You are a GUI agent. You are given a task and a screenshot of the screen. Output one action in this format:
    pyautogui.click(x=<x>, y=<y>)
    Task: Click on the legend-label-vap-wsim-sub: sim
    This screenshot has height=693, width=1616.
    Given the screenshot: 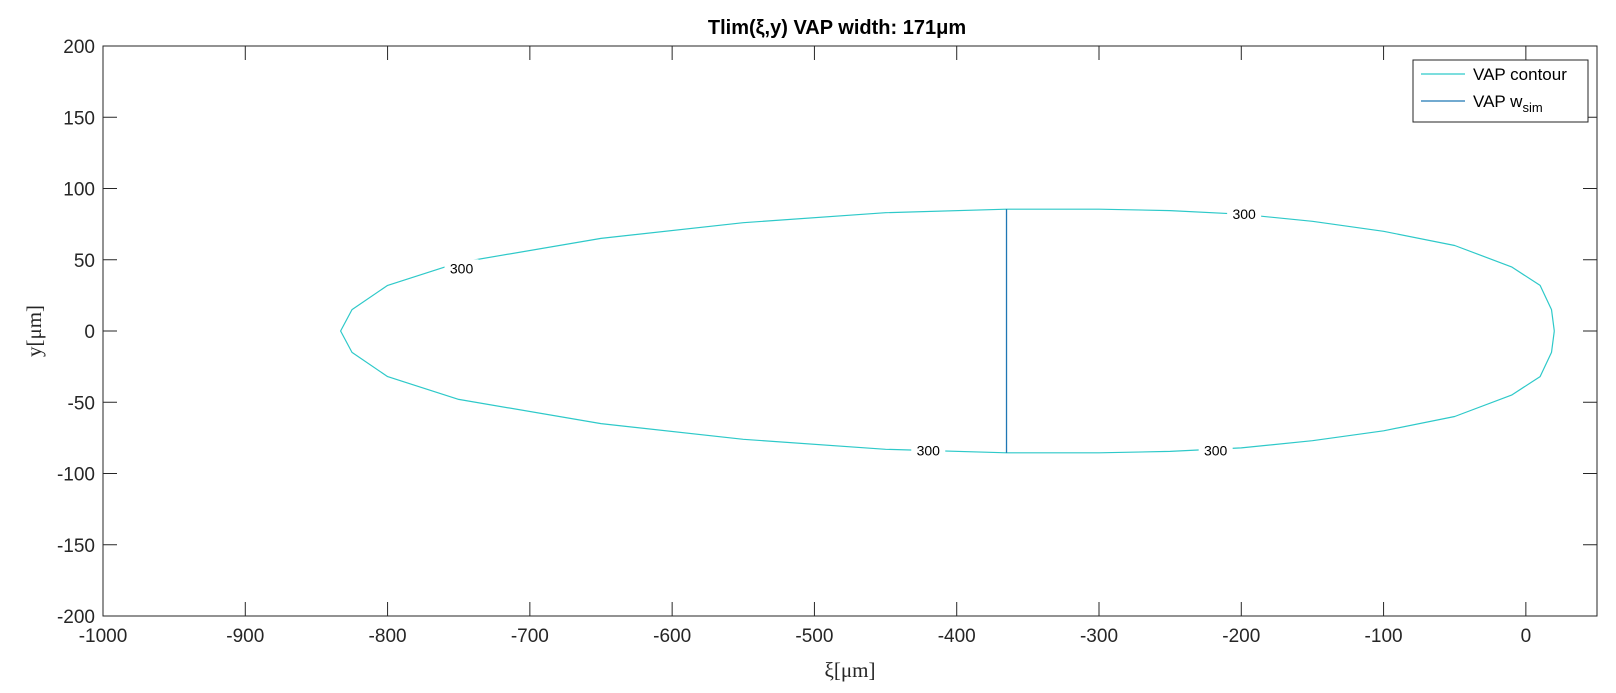 What is the action you would take?
    pyautogui.click(x=1532, y=107)
    